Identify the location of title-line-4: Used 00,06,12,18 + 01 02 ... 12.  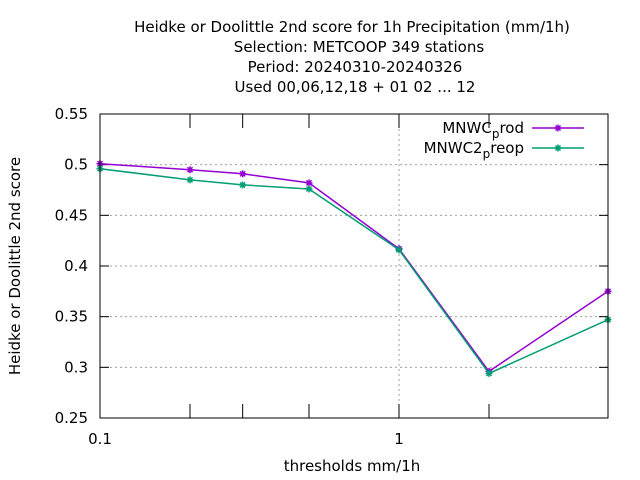
(355, 87).